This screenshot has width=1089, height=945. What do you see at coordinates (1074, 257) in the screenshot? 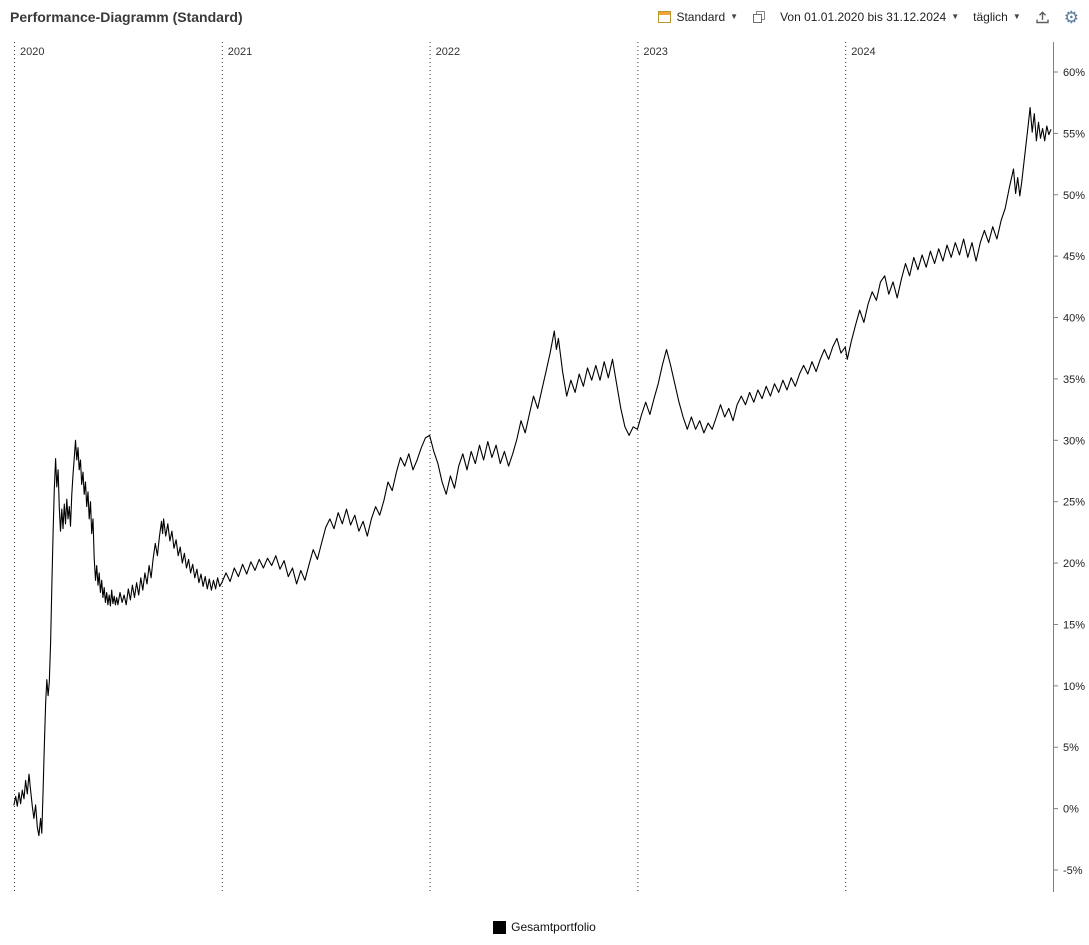
I see `svg-text: 45%` at bounding box center [1074, 257].